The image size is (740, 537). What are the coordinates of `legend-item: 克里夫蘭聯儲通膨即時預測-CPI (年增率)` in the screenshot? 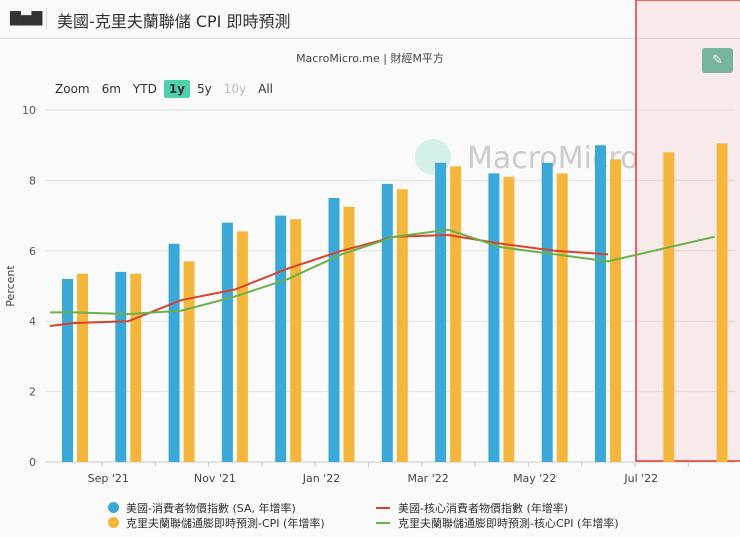 It's located at (216, 522).